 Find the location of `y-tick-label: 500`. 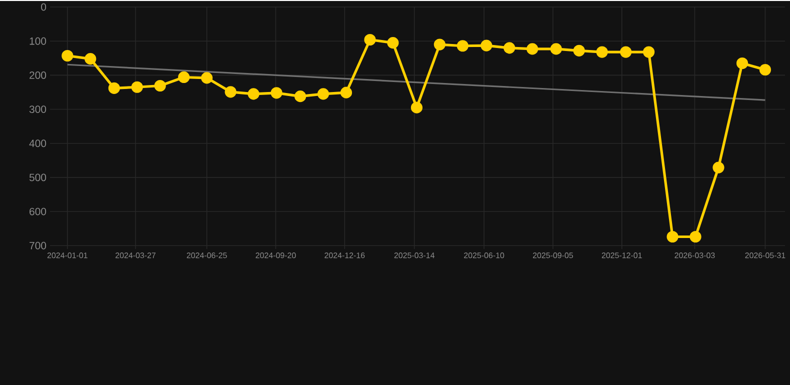

y-tick-label: 500 is located at coordinates (37, 178).